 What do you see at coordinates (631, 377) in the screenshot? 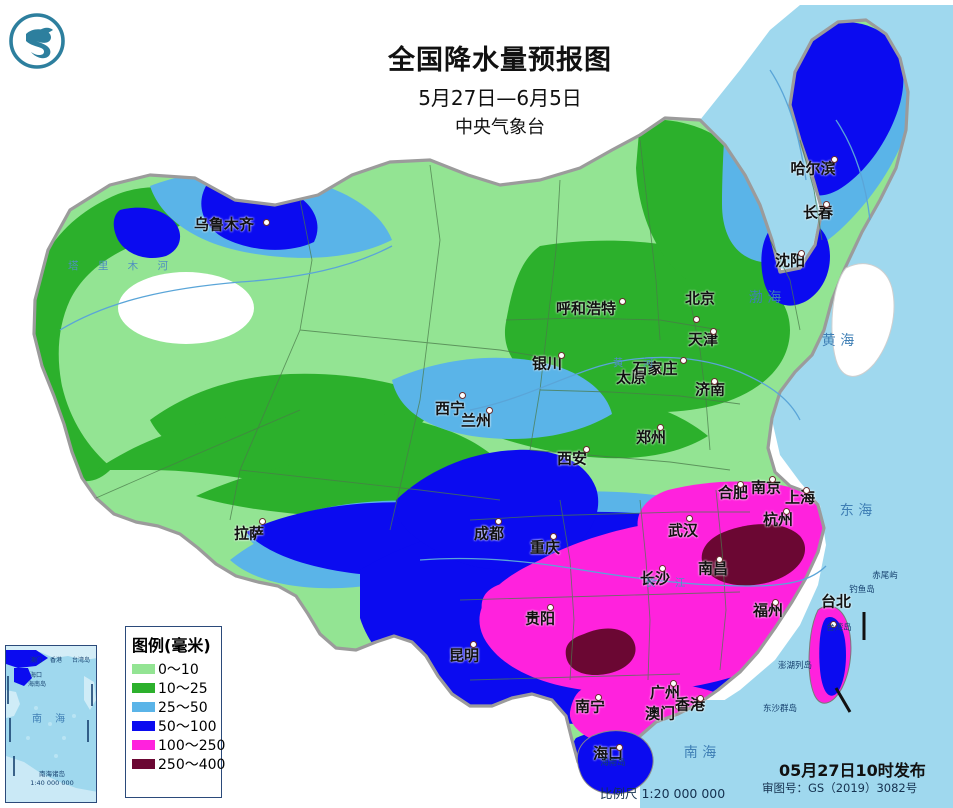
I see `city-label: 太原` at bounding box center [631, 377].